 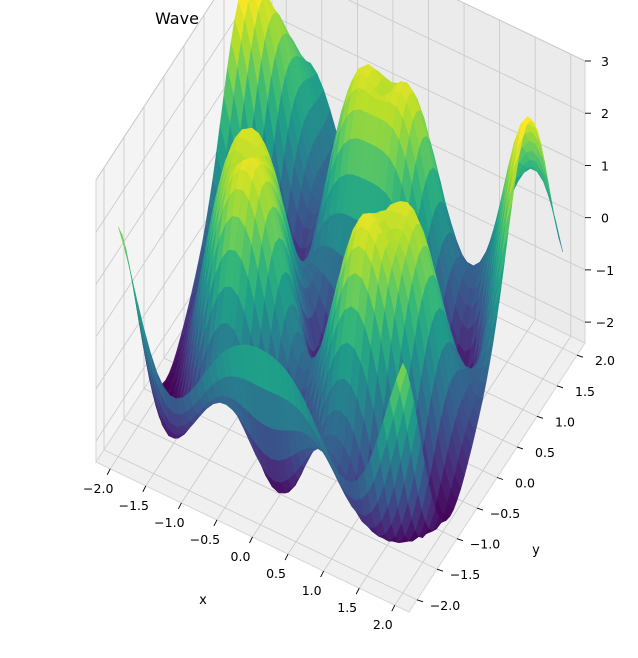 What do you see at coordinates (536, 550) in the screenshot?
I see `y-axis-label: y` at bounding box center [536, 550].